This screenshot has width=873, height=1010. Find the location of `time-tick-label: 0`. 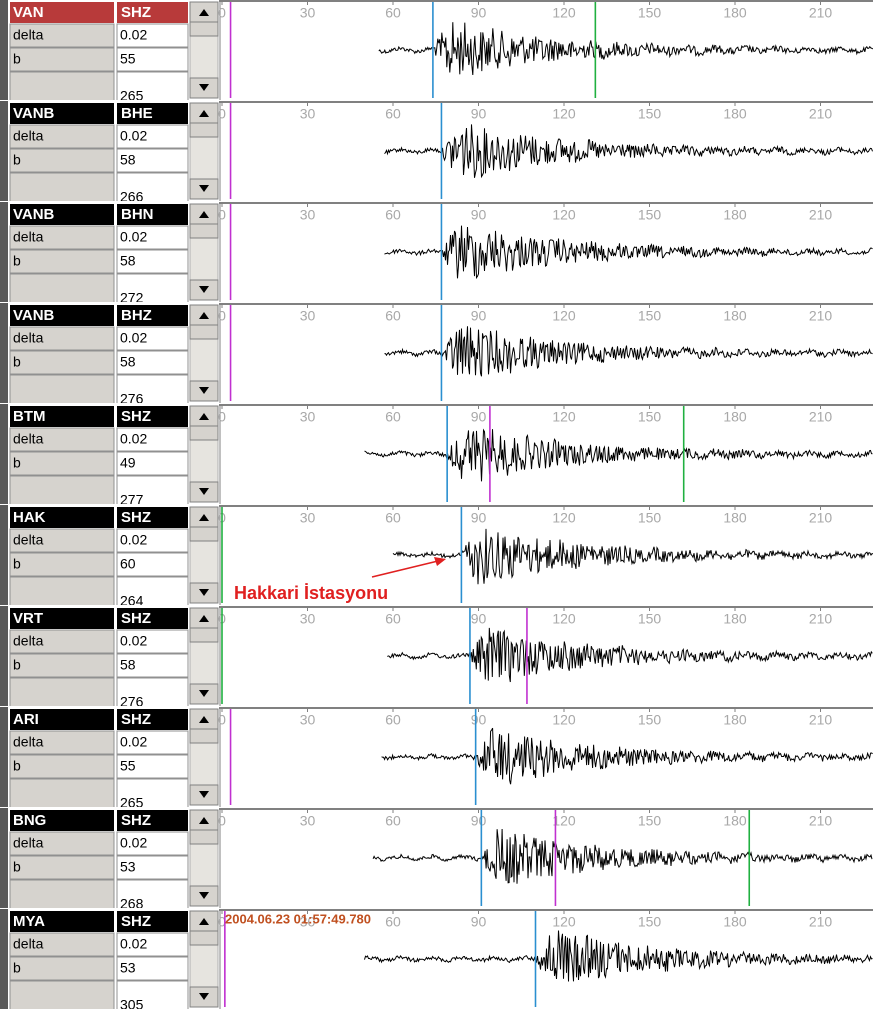

time-tick-label: 0 is located at coordinates (222, 114).